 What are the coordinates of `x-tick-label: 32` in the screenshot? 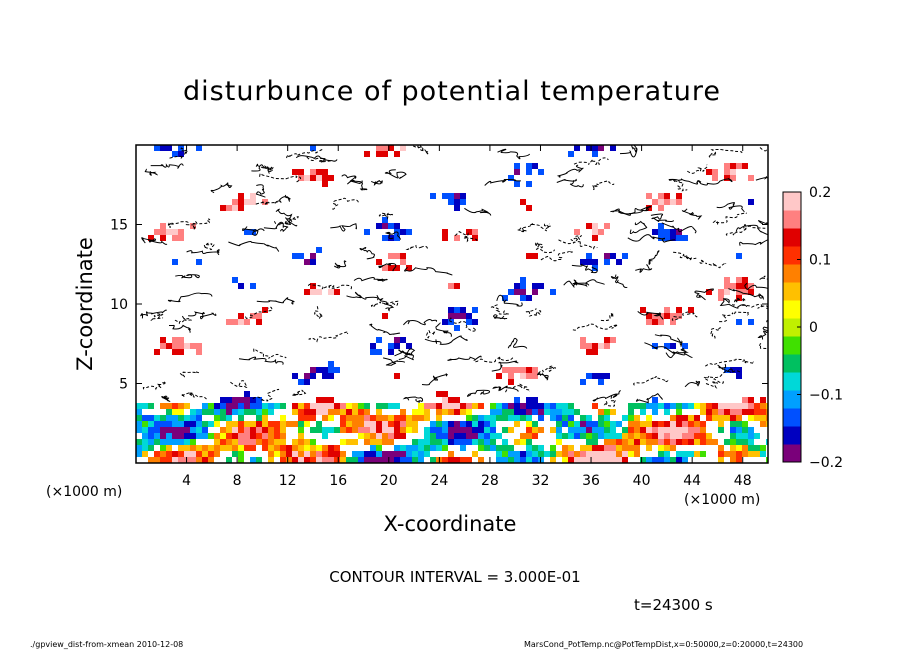 It's located at (541, 481).